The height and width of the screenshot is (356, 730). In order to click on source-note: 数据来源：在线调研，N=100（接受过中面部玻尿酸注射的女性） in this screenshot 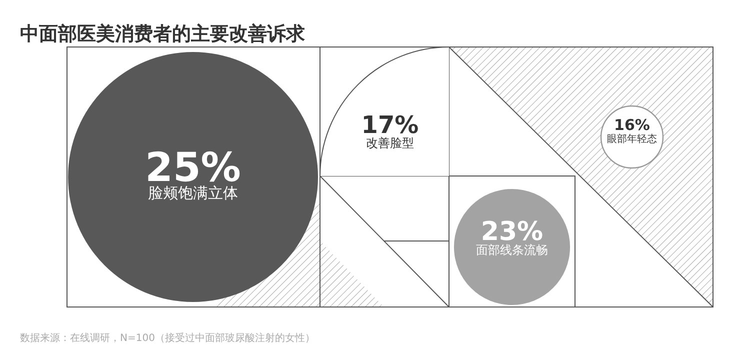, I will do `click(167, 338)`.